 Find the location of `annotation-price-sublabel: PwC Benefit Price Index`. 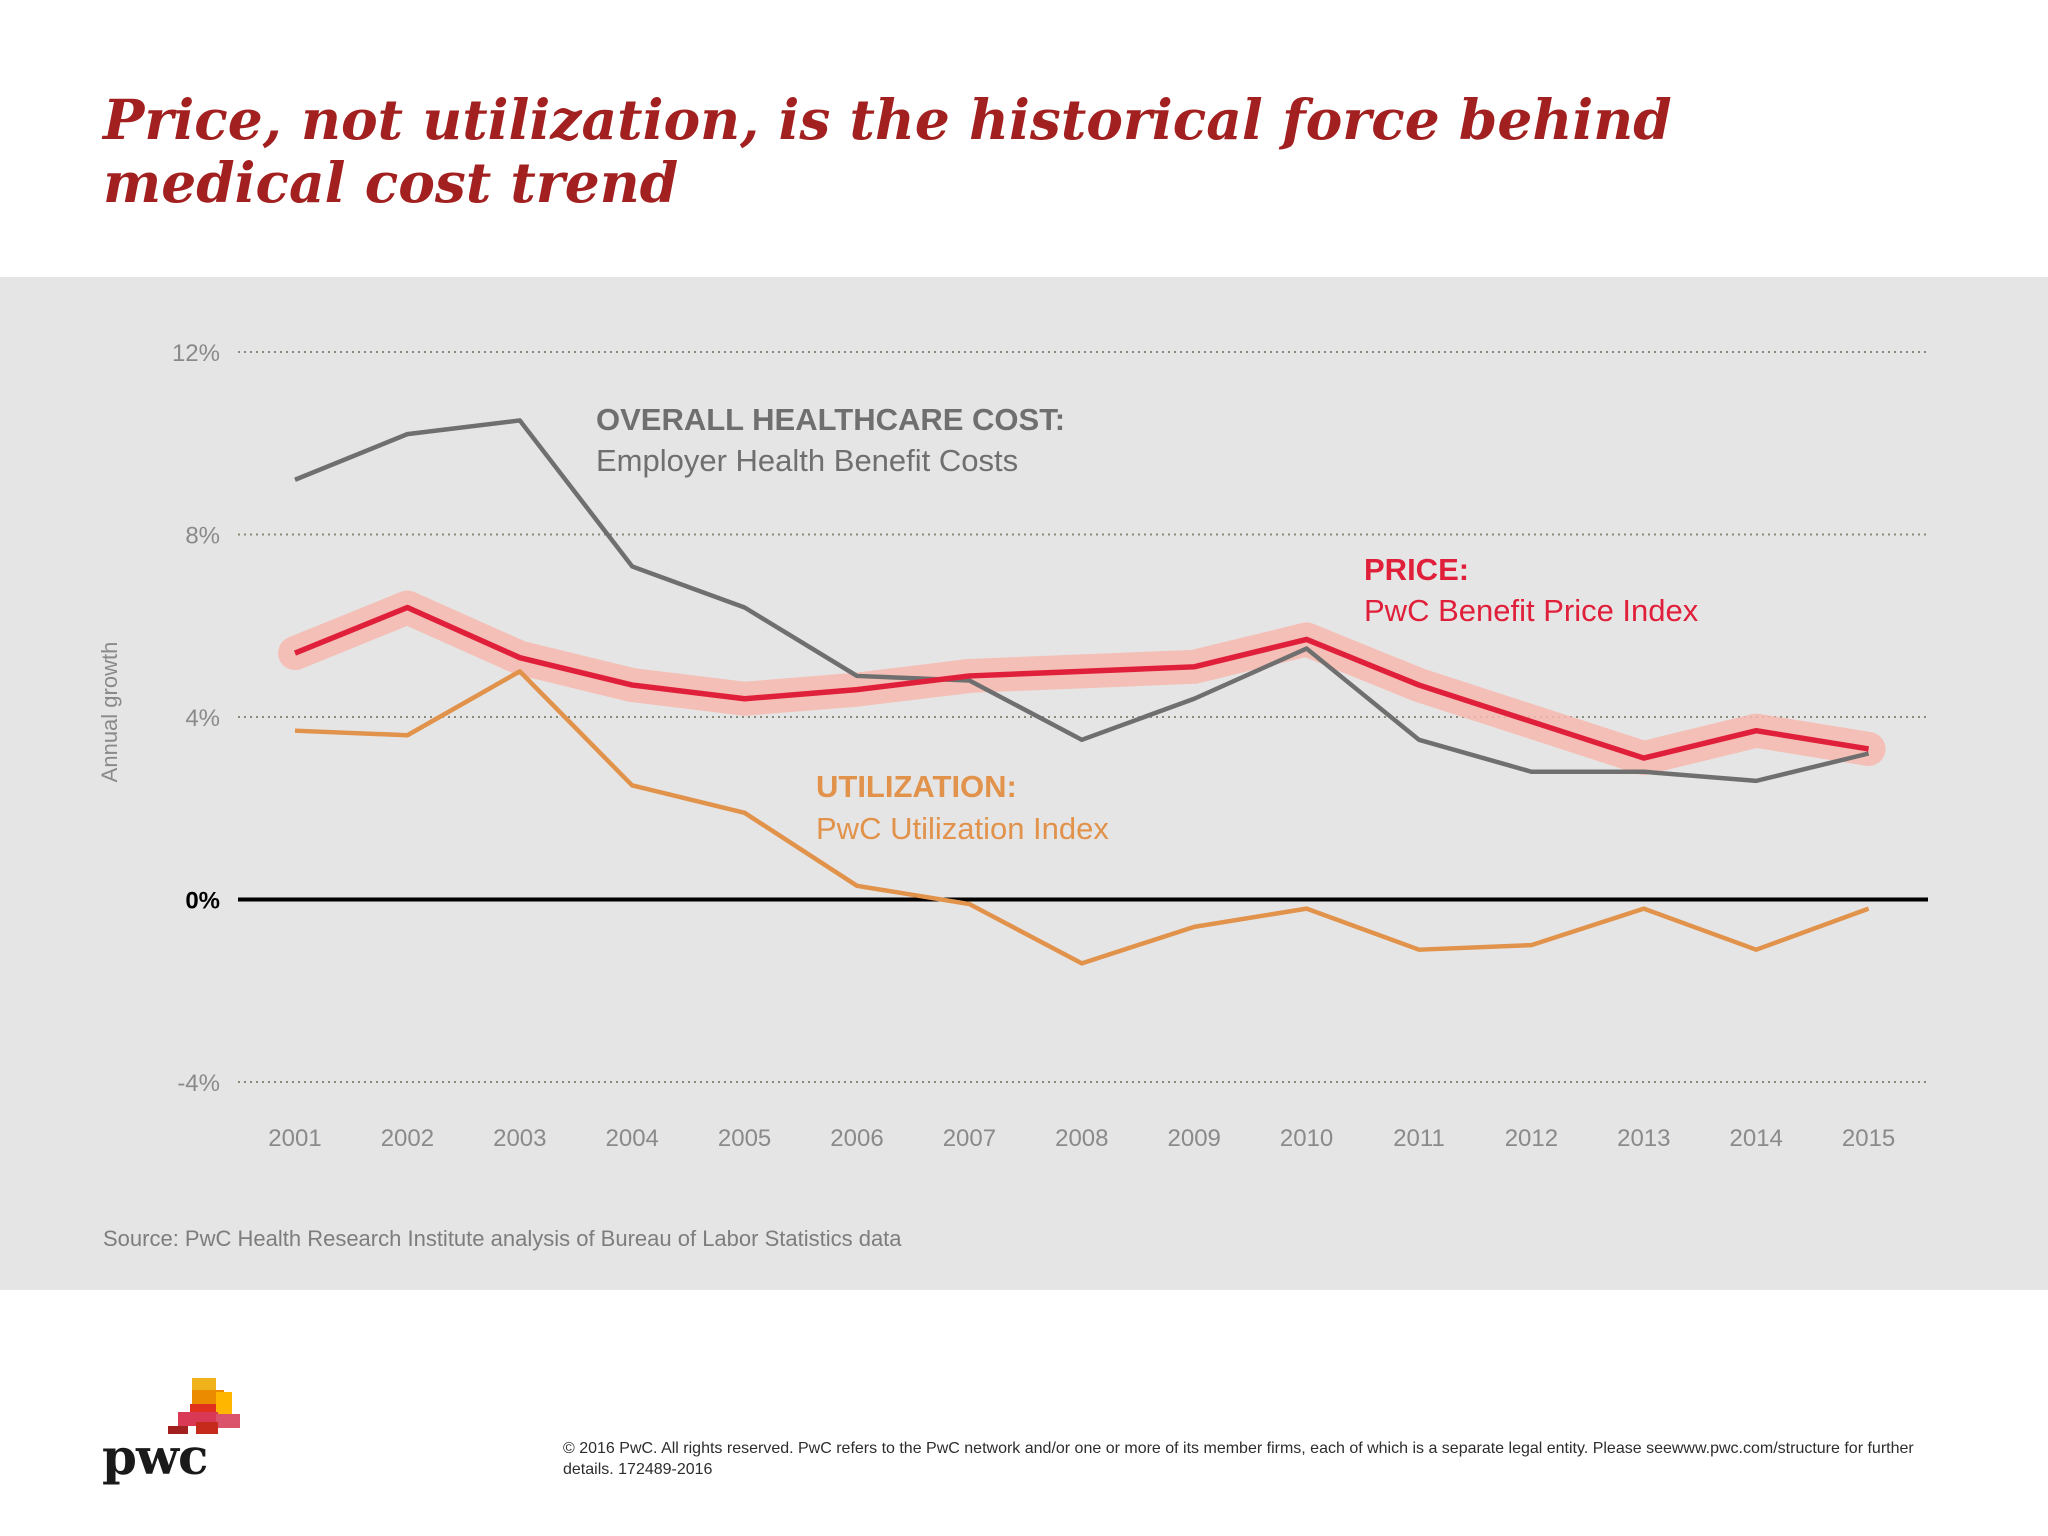

annotation-price-sublabel: PwC Benefit Price Index is located at coordinates (1531, 610).